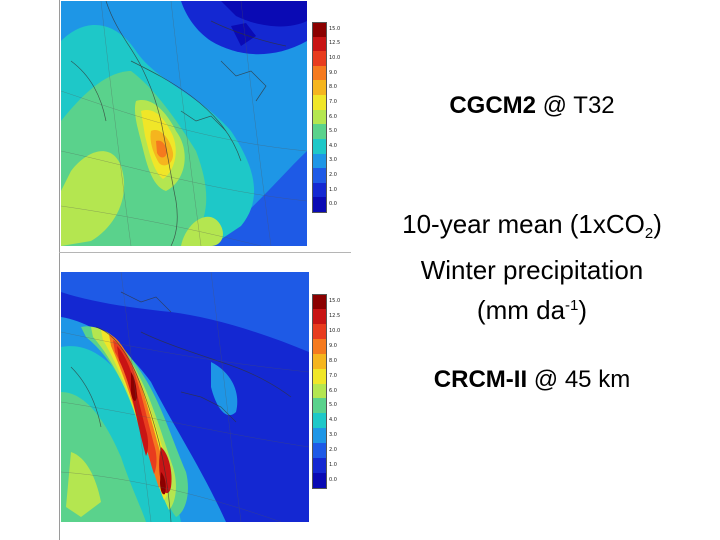 The image size is (720, 540). What do you see at coordinates (532, 225) in the screenshot?
I see `description-line-1: 10-year mean (1xCO2)` at bounding box center [532, 225].